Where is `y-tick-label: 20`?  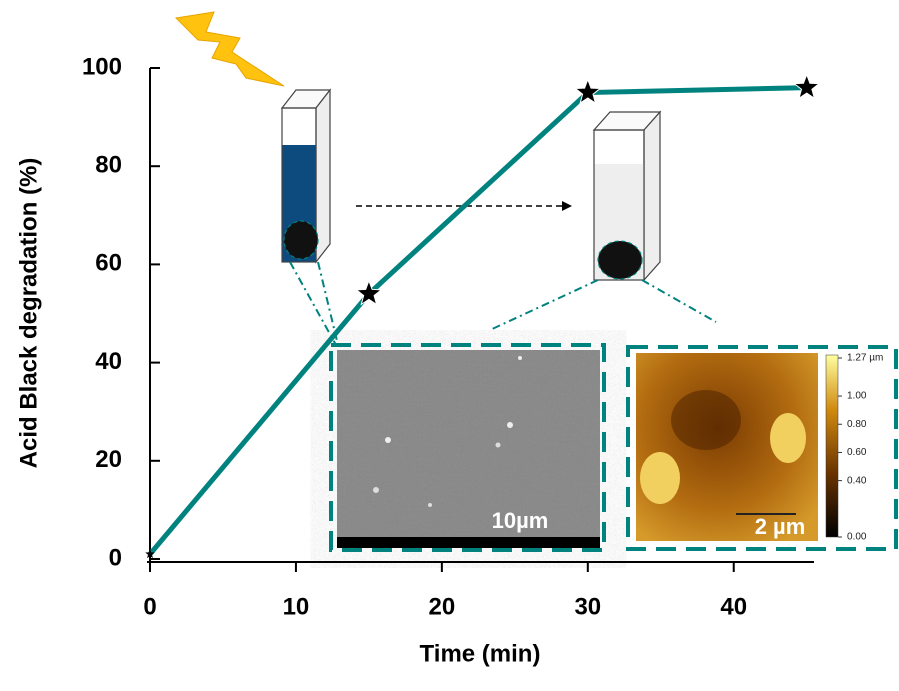
y-tick-label: 20 is located at coordinates (108, 459).